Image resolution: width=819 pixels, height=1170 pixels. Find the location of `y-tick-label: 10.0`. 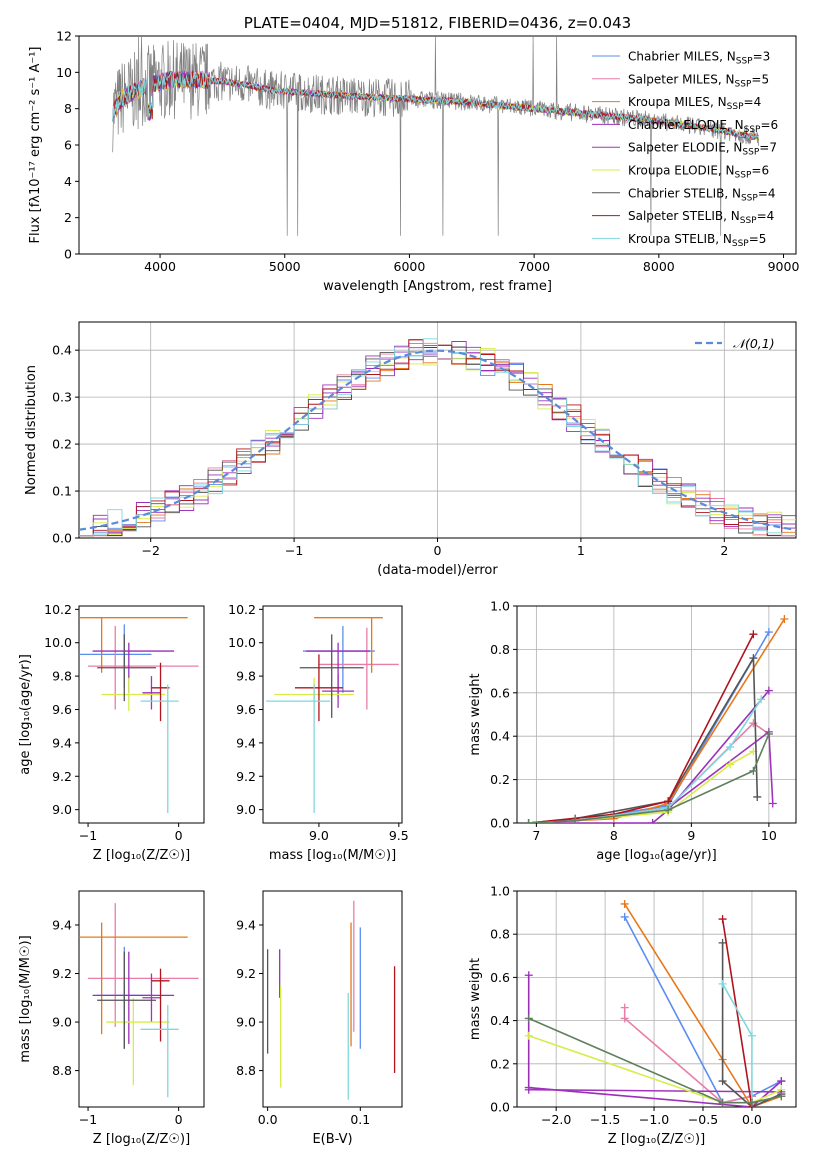

y-tick-label: 10.0 is located at coordinates (242, 642).